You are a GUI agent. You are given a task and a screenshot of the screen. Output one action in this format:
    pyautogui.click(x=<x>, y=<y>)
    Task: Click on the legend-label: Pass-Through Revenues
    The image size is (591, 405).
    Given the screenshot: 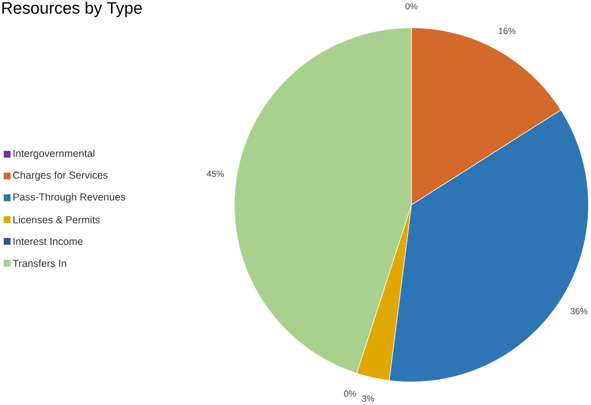 What is the action you would take?
    pyautogui.click(x=69, y=198)
    